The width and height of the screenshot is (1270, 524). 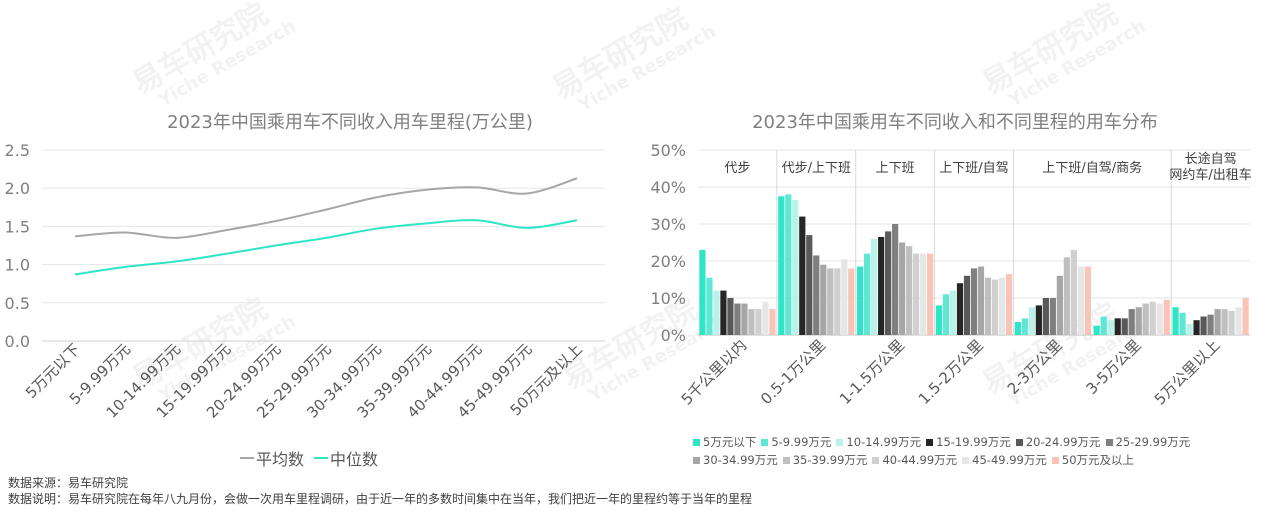 I want to click on legend-item: 35-39.99万元, so click(x=824, y=460).